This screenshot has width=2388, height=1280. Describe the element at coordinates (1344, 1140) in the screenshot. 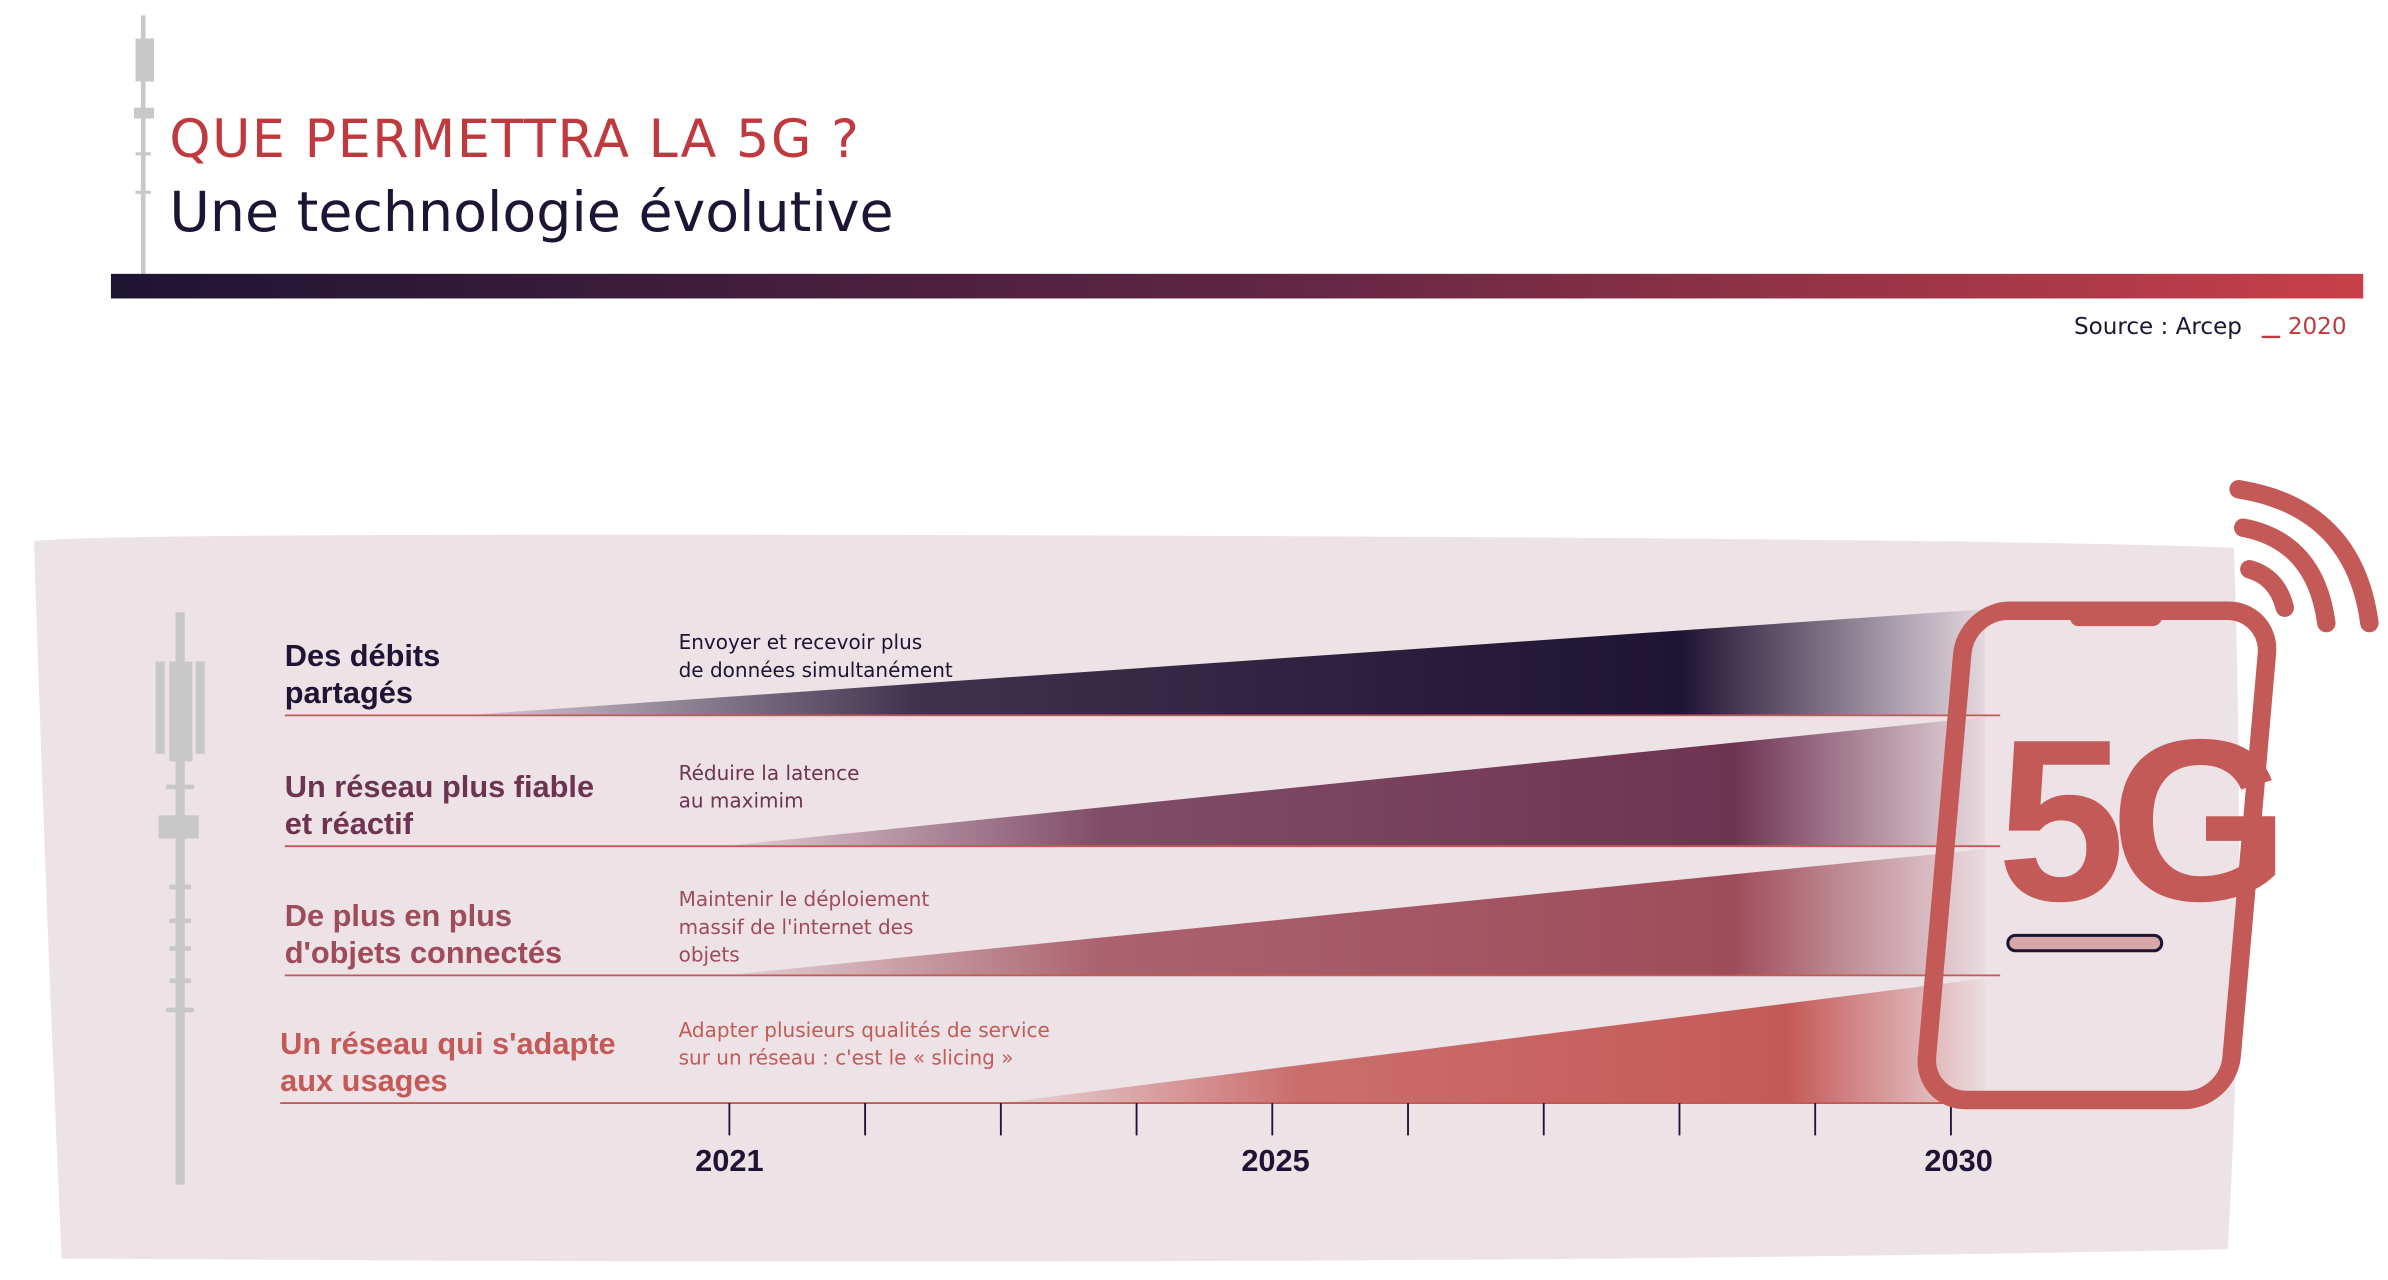

I see `timeline-axis: 2021 2025 2030` at that location.